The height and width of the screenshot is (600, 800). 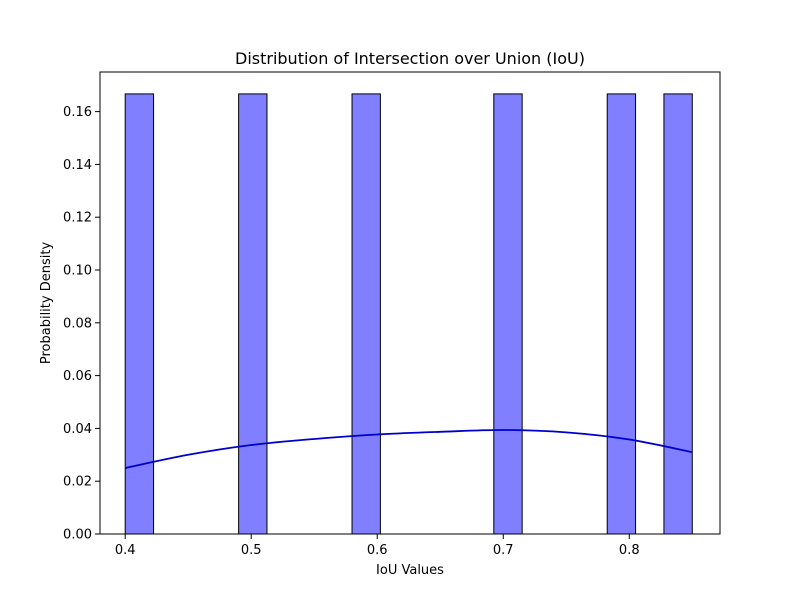 What do you see at coordinates (409, 449) in the screenshot?
I see `kde-curve` at bounding box center [409, 449].